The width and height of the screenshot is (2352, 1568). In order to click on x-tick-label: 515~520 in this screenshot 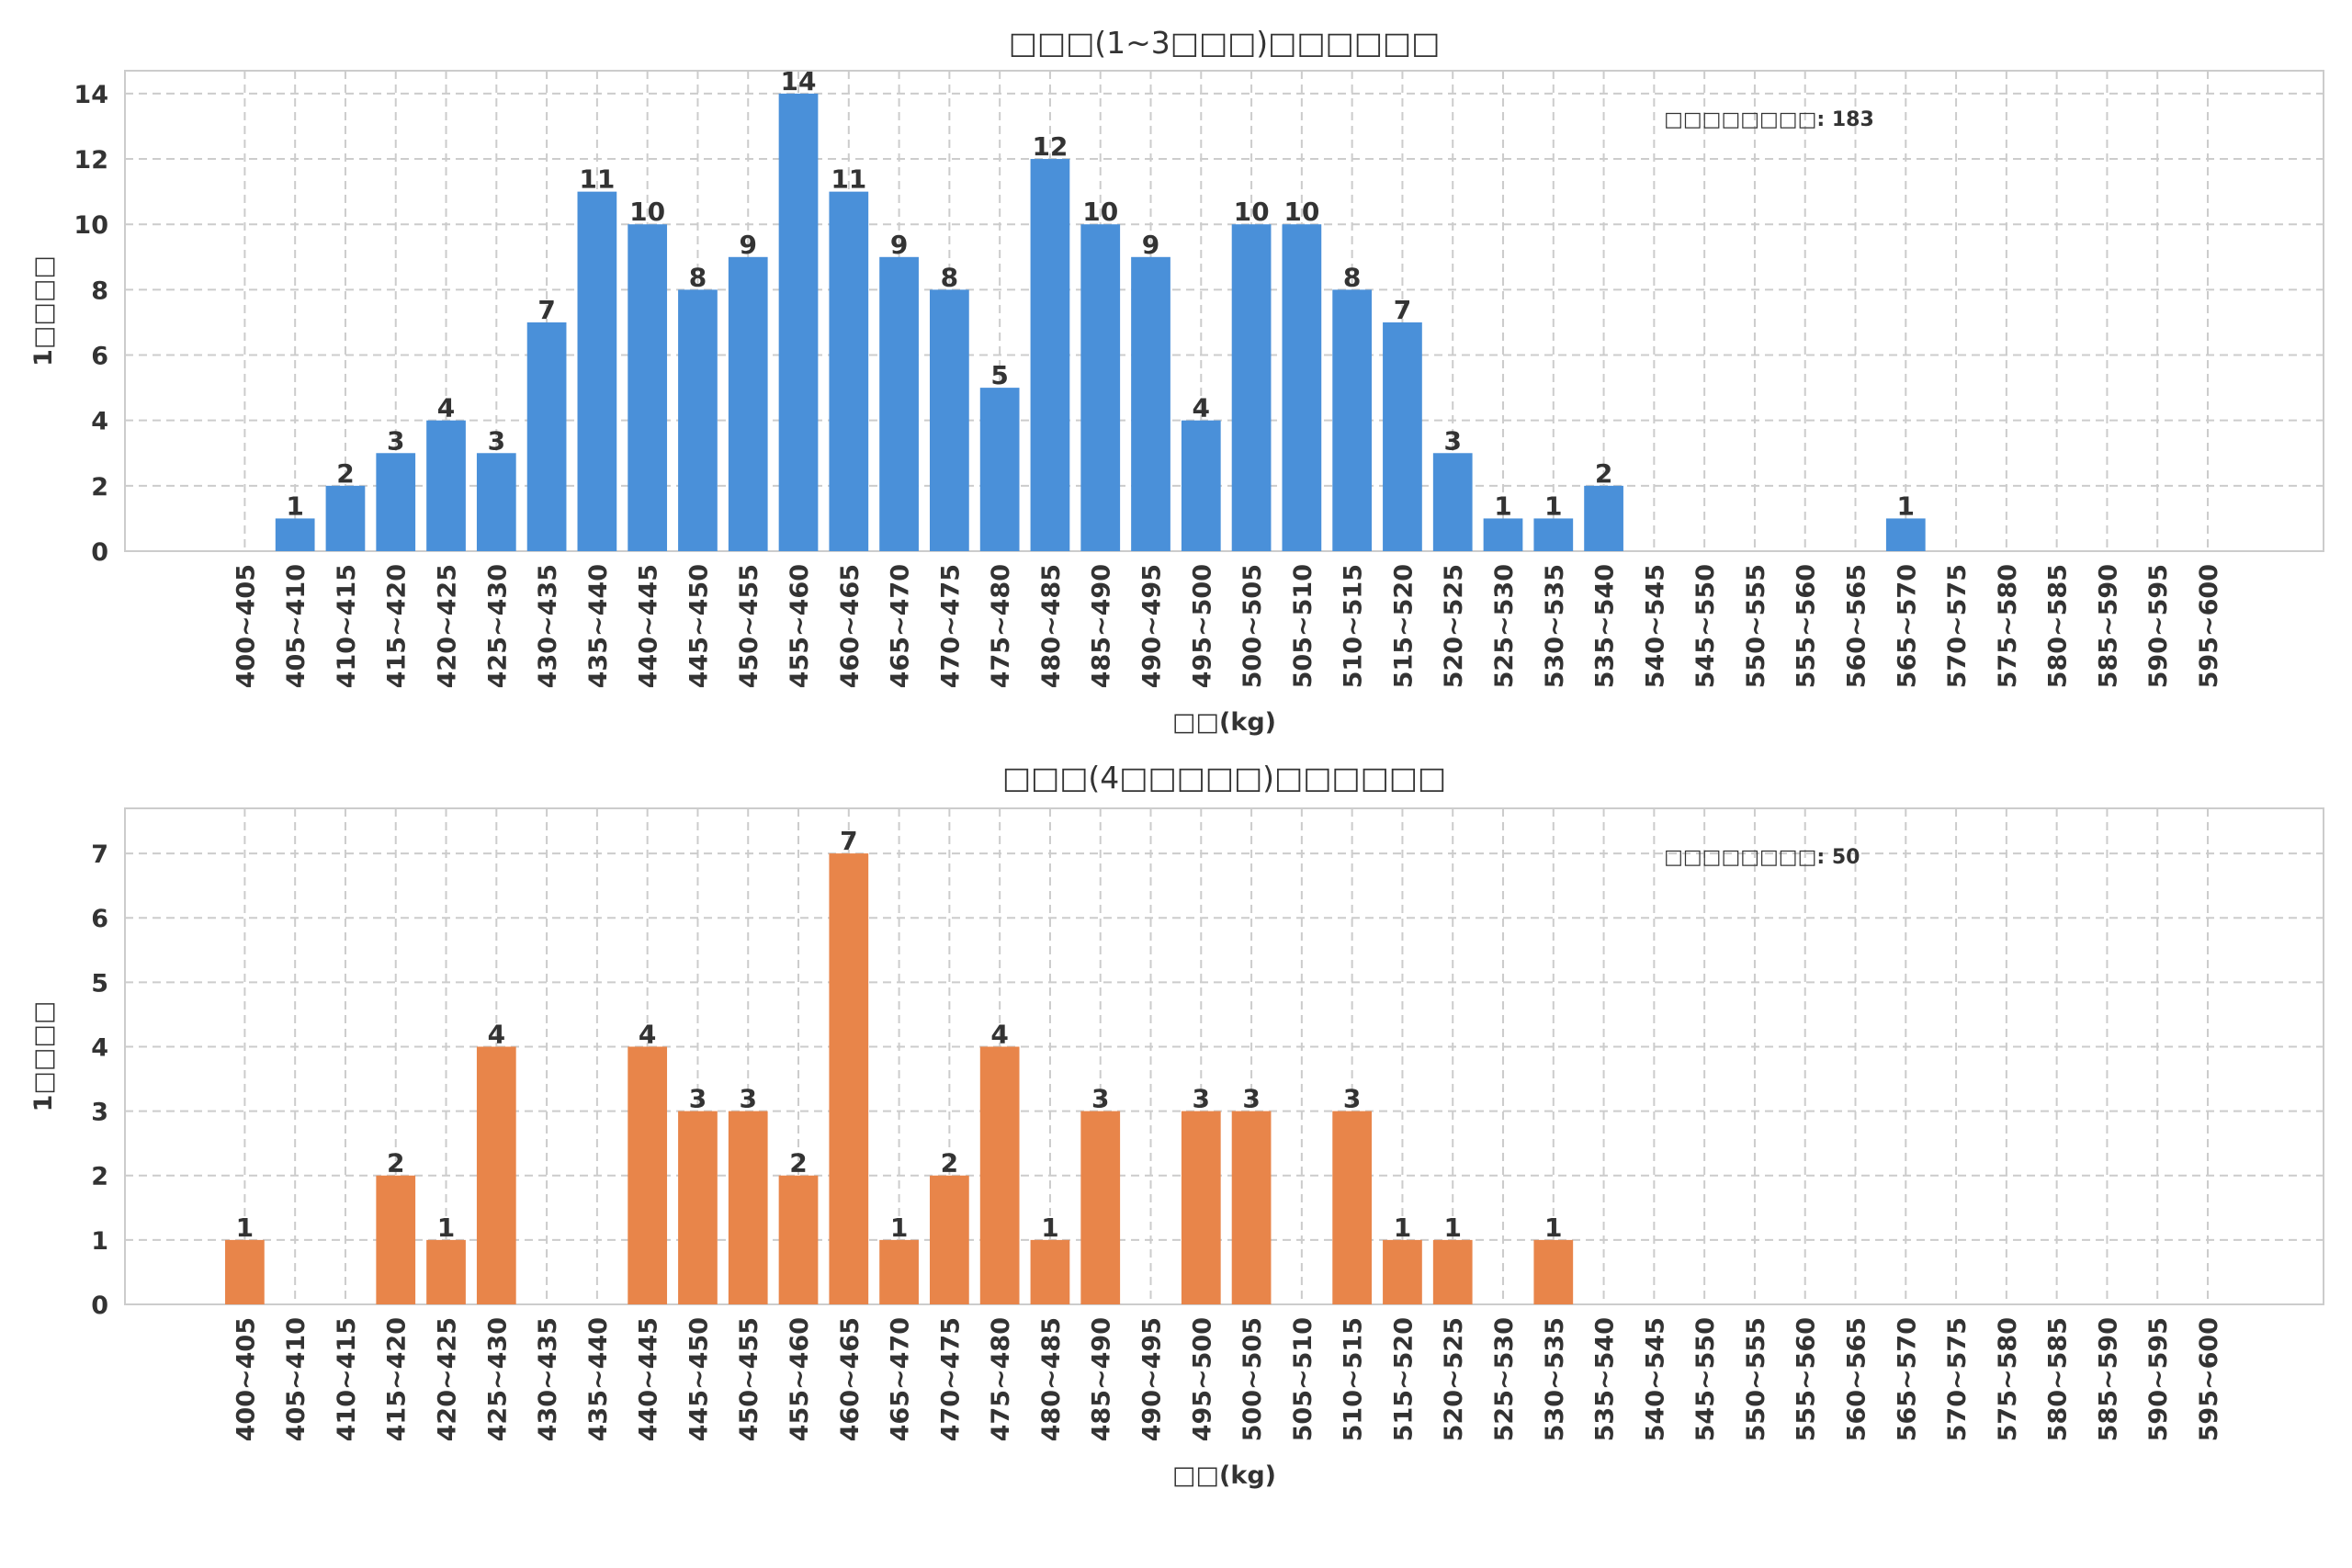, I will do `click(1403, 1379)`.